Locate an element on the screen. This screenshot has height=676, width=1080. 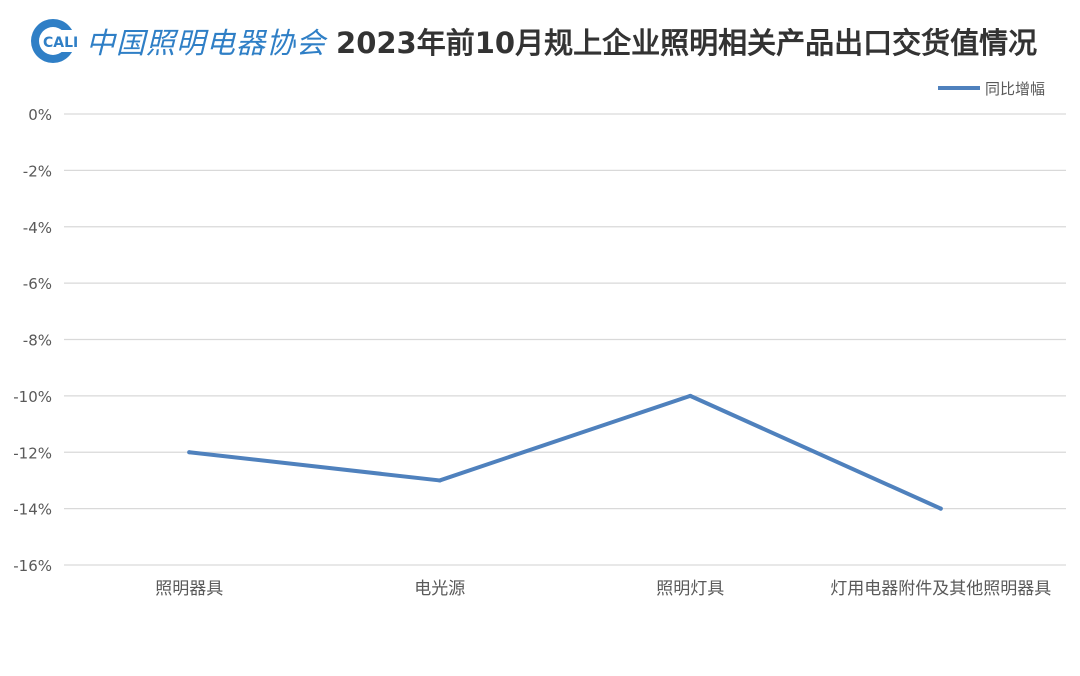
series-line is located at coordinates (565, 452).